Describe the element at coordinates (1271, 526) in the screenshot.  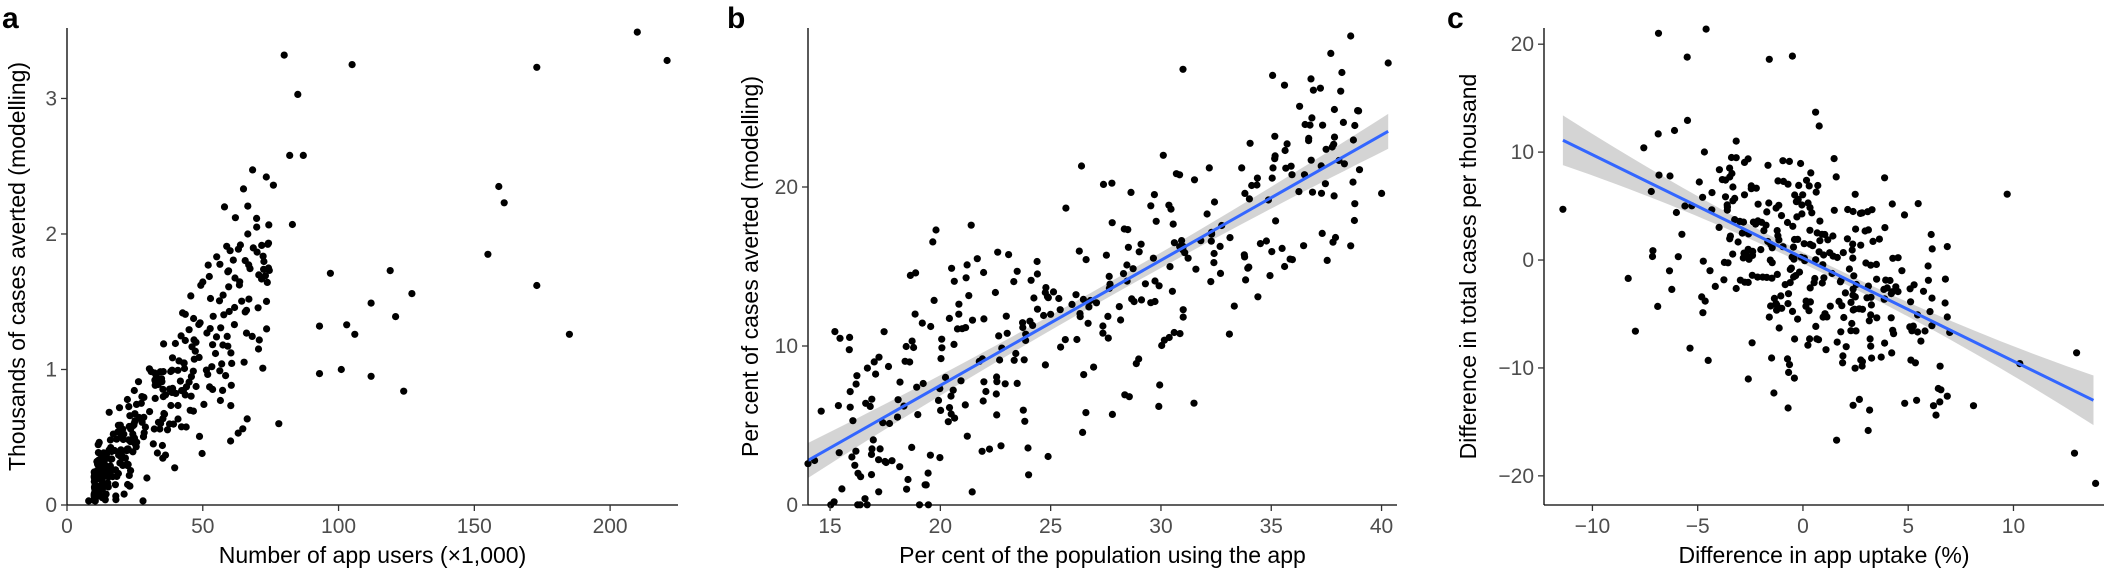
I see `x-tick-label: 35` at that location.